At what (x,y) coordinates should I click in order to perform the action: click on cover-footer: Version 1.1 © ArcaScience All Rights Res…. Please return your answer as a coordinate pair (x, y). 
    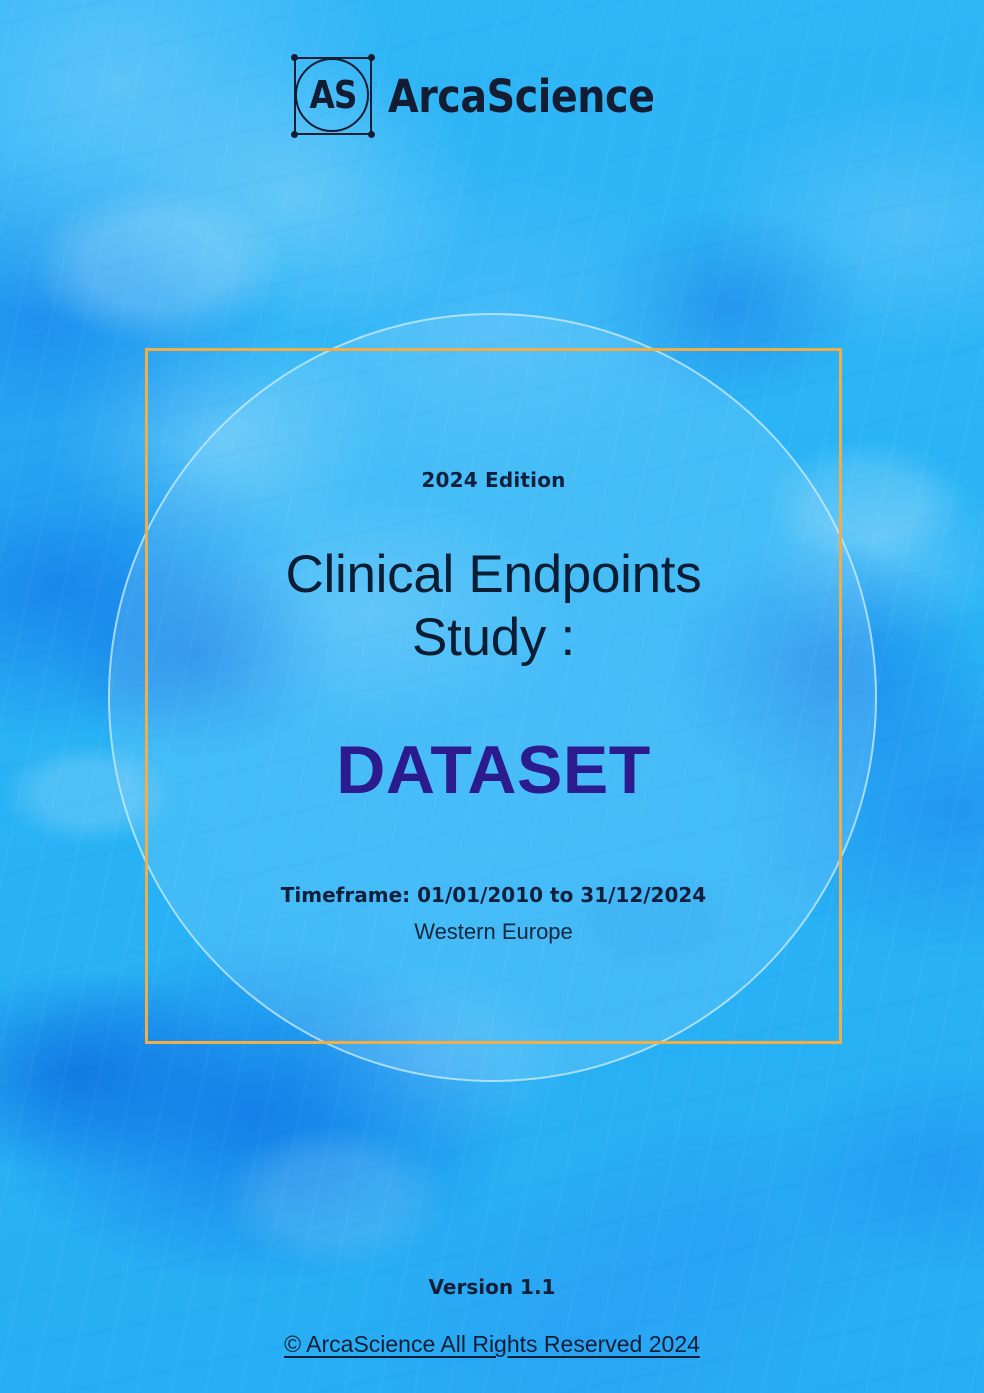
    Looking at the image, I should click on (492, 1334).